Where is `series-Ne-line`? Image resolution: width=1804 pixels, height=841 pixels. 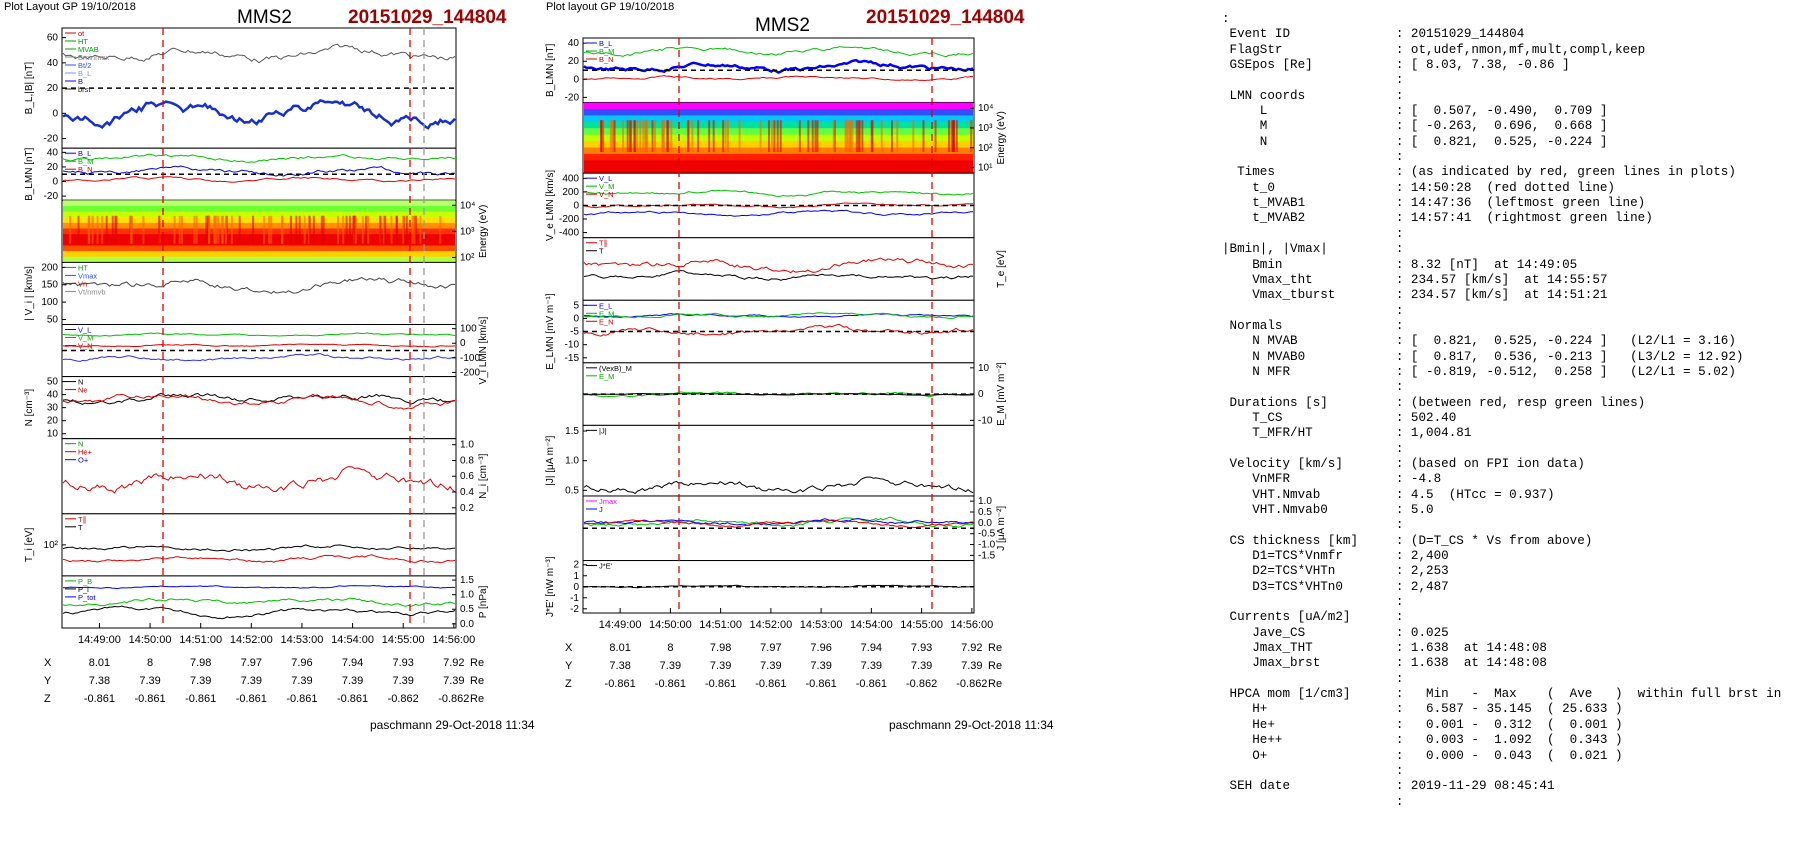
series-Ne-line is located at coordinates (258, 401).